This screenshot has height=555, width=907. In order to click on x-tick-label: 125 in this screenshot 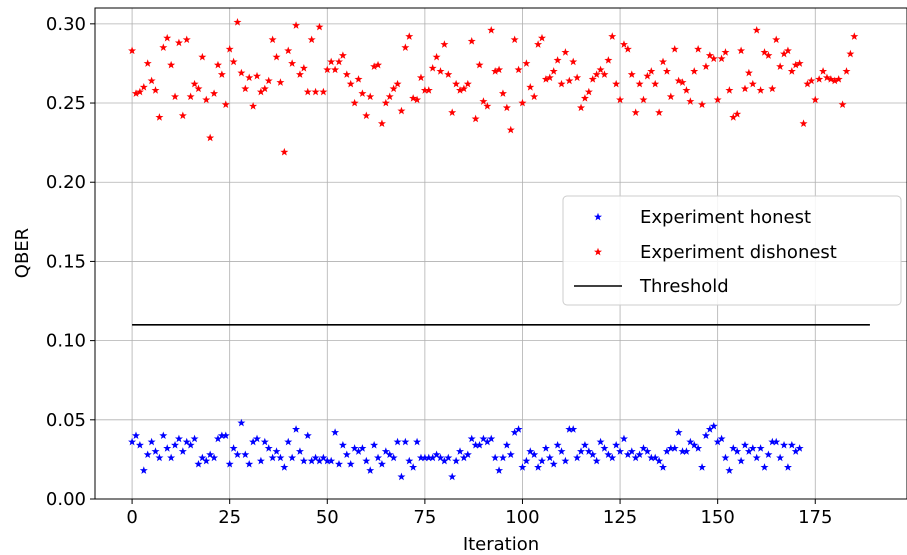, I will do `click(620, 517)`.